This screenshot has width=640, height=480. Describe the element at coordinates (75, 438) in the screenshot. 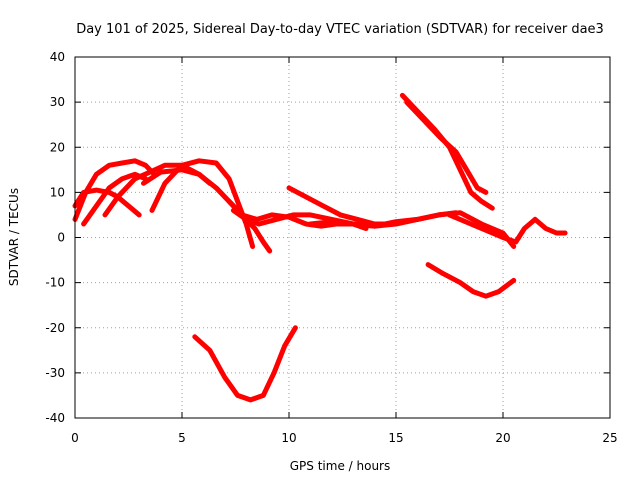

I see `x-tick-label: 0` at that location.